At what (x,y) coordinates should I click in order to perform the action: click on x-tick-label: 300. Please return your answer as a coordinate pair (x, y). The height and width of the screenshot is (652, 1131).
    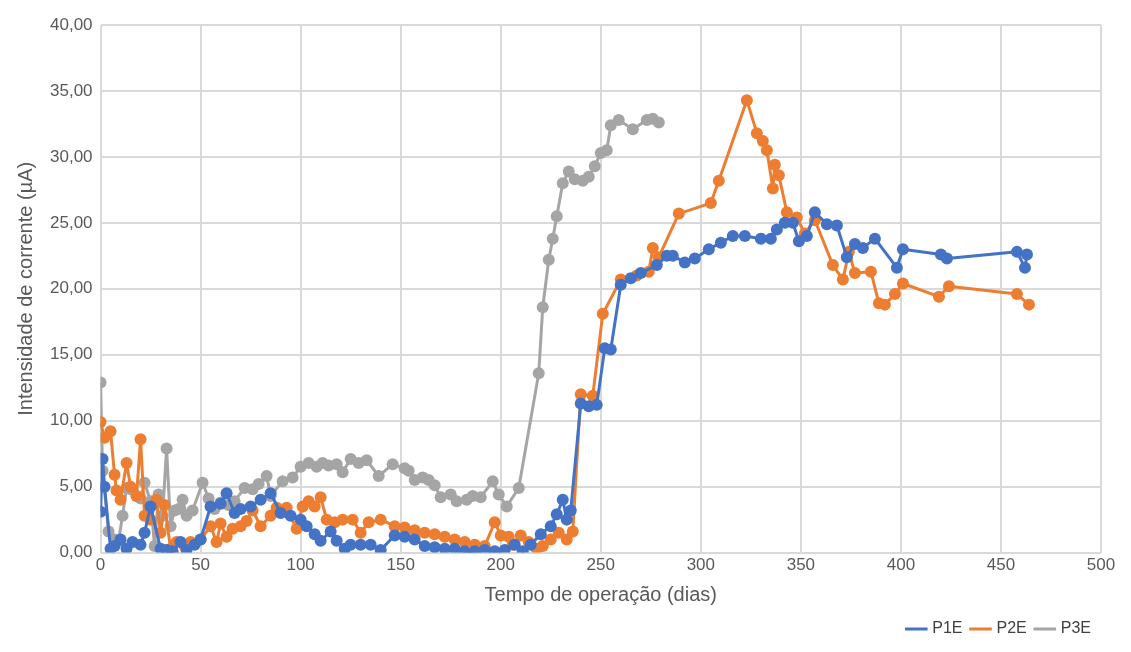
    Looking at the image, I should click on (700, 565).